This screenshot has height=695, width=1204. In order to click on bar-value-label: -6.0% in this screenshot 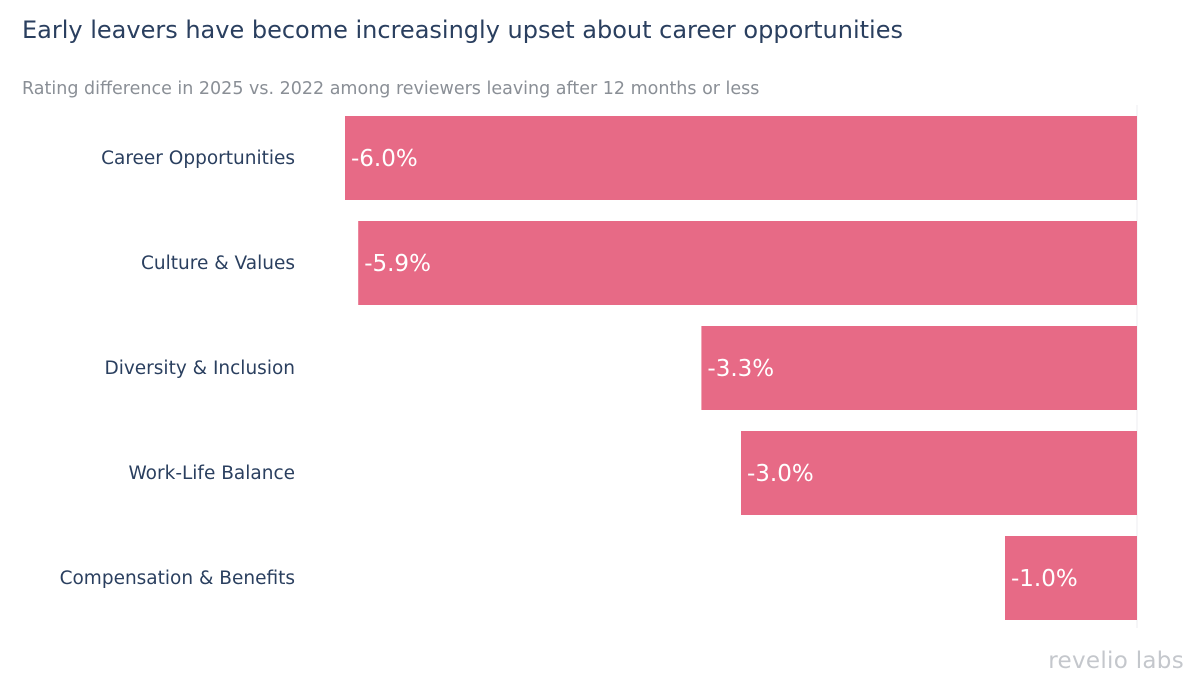, I will do `click(384, 159)`.